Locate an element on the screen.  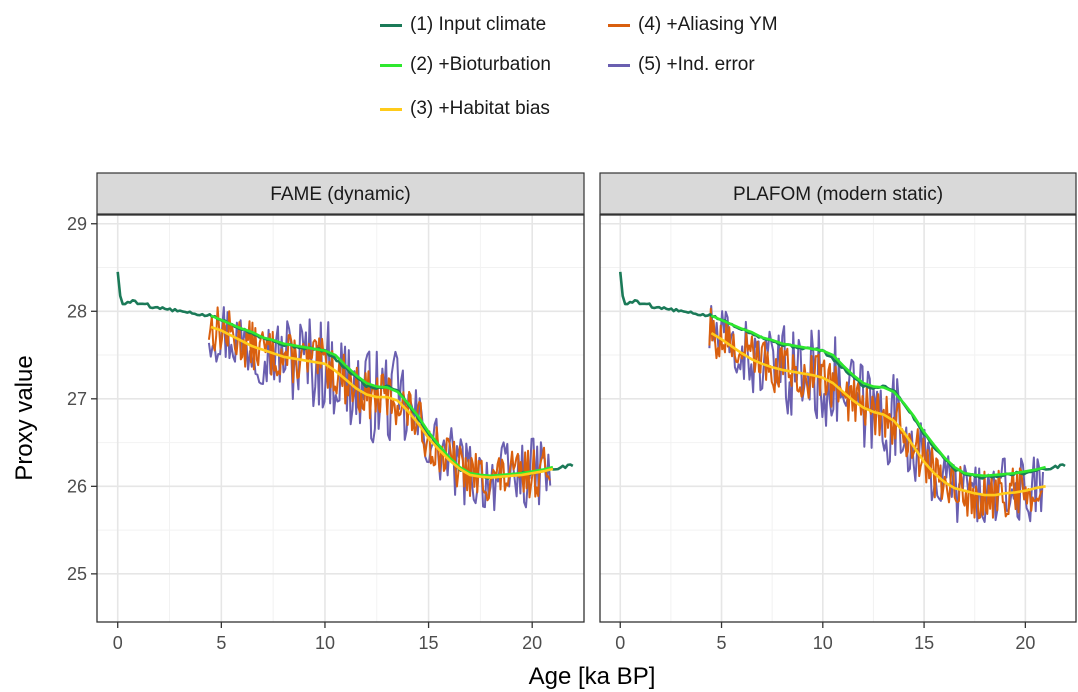
legend-label-bioturbation: (2) +Bioturbation is located at coordinates (480, 64).